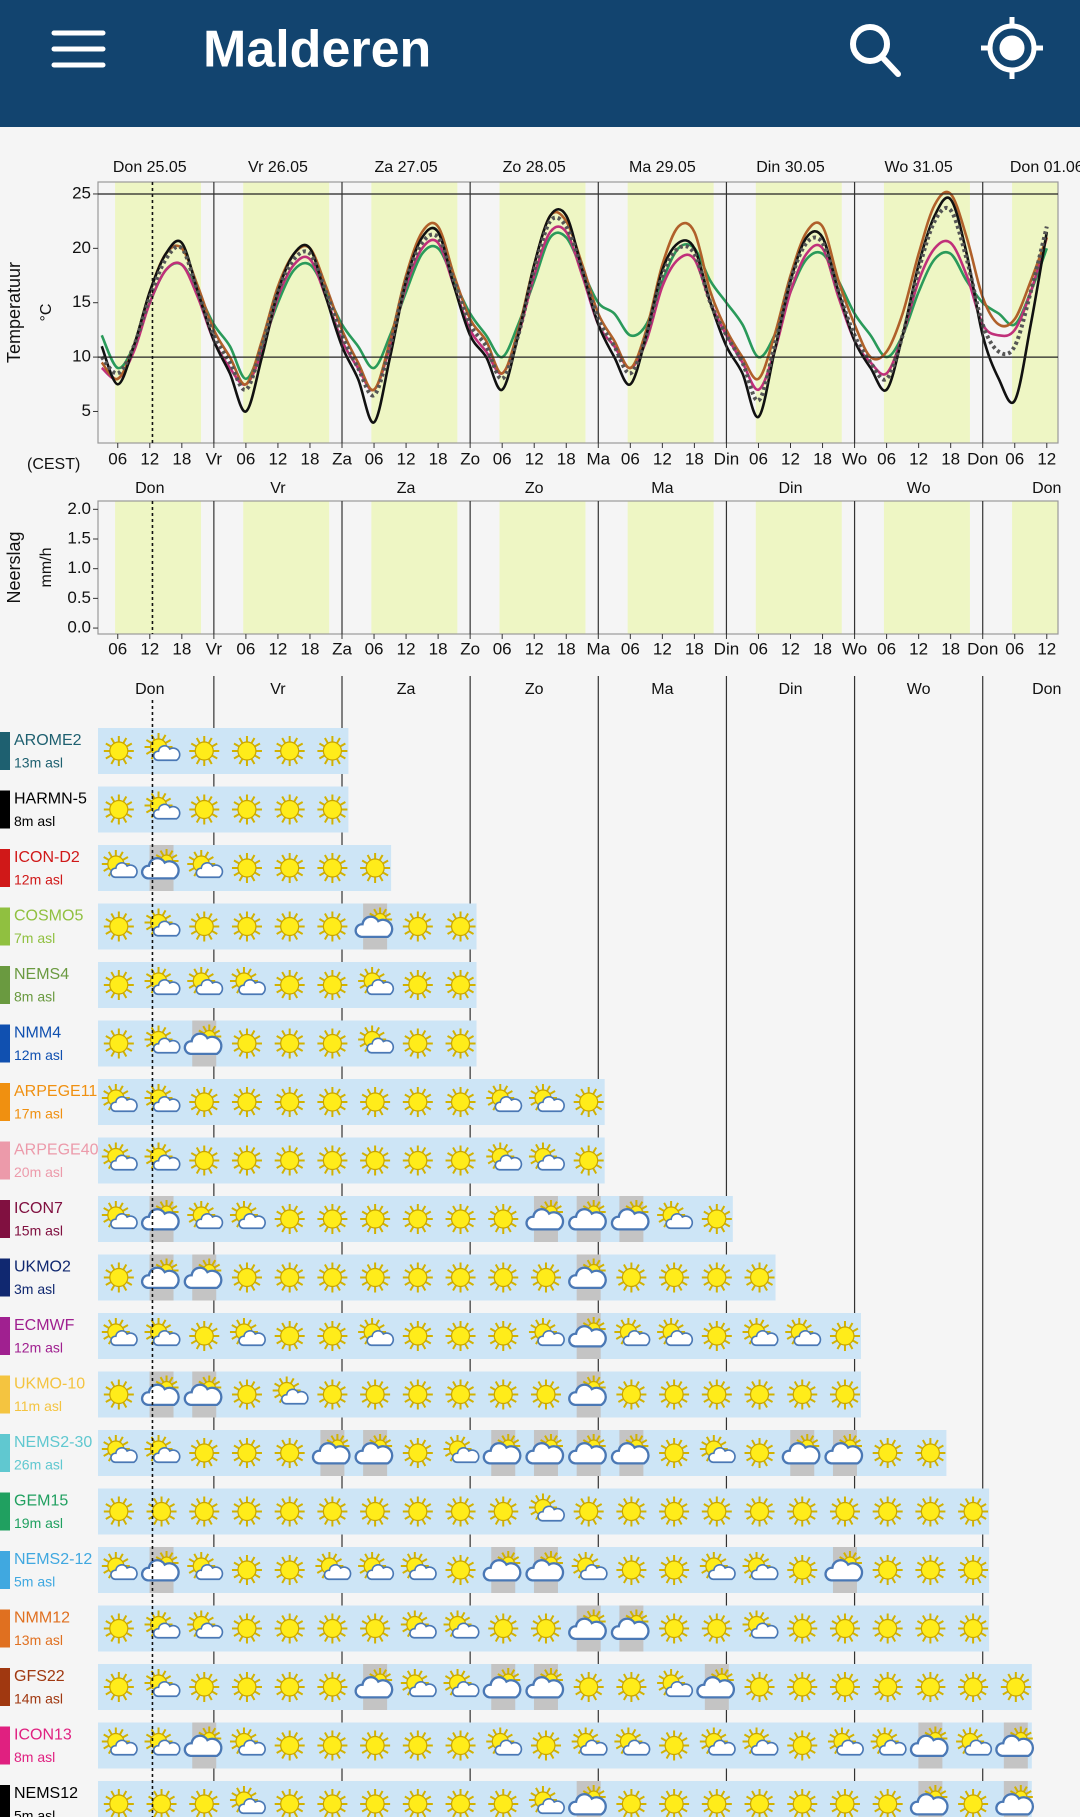  Describe the element at coordinates (438, 458) in the screenshot. I see `x-tick-label: 18` at that location.